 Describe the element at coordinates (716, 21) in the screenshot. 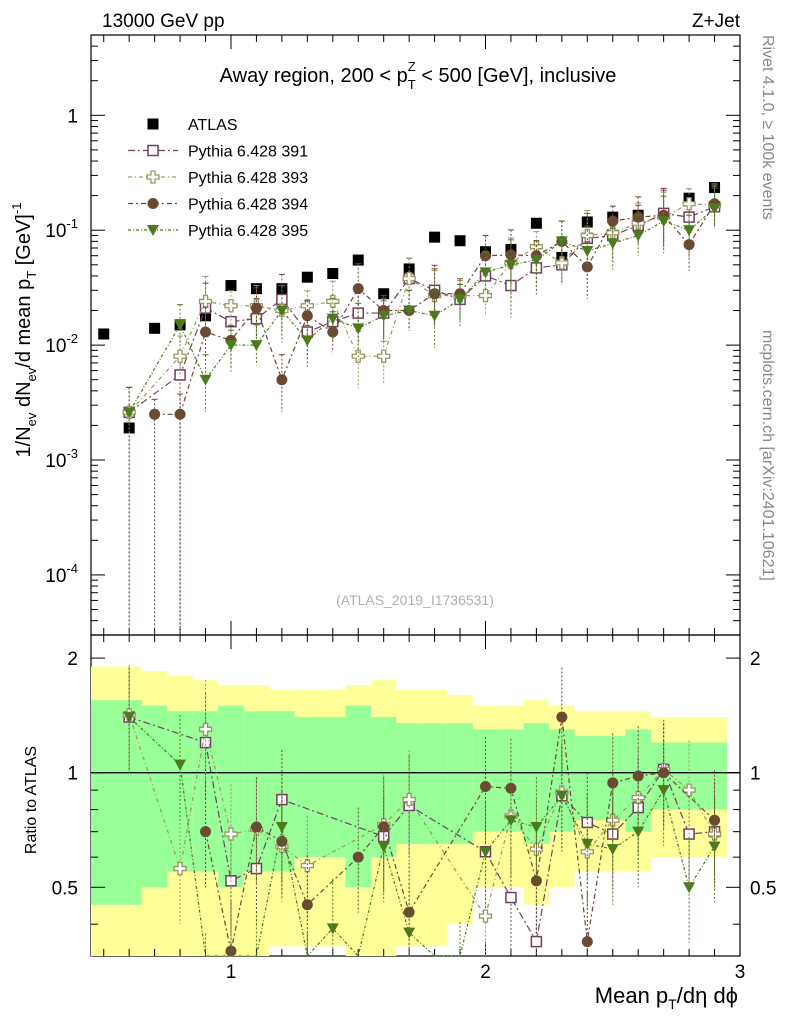

I see `process-label: Z+Jet` at that location.